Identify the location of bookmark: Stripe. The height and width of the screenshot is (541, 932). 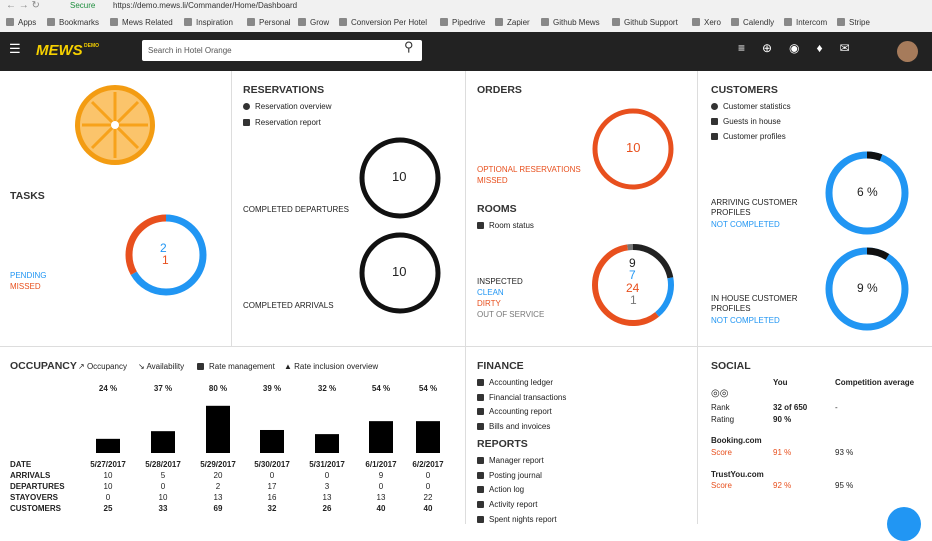
(853, 23).